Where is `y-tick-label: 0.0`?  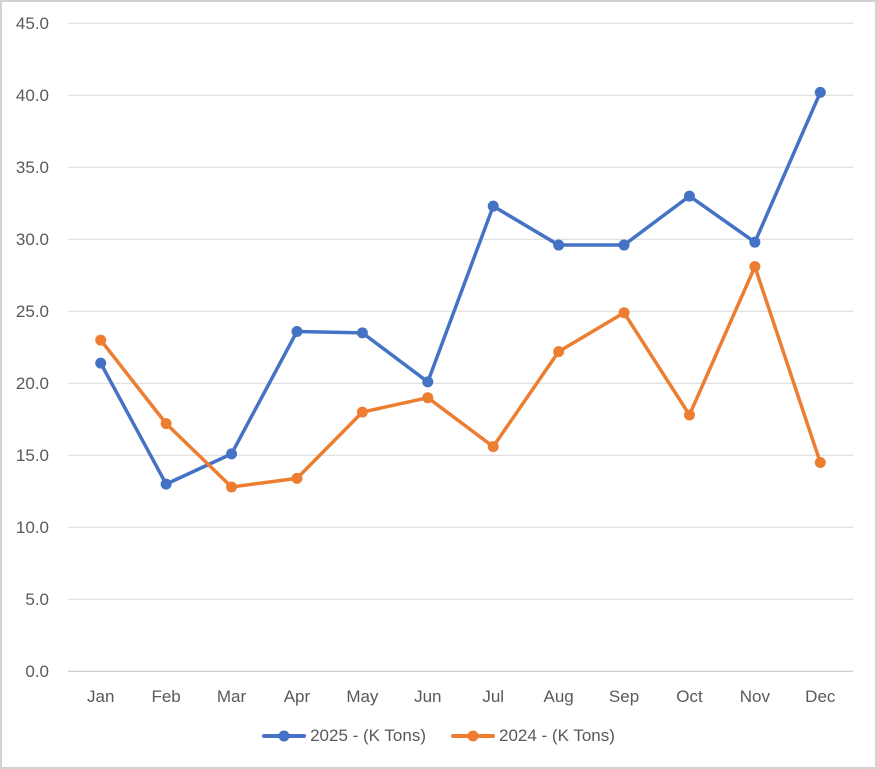 y-tick-label: 0.0 is located at coordinates (37, 671).